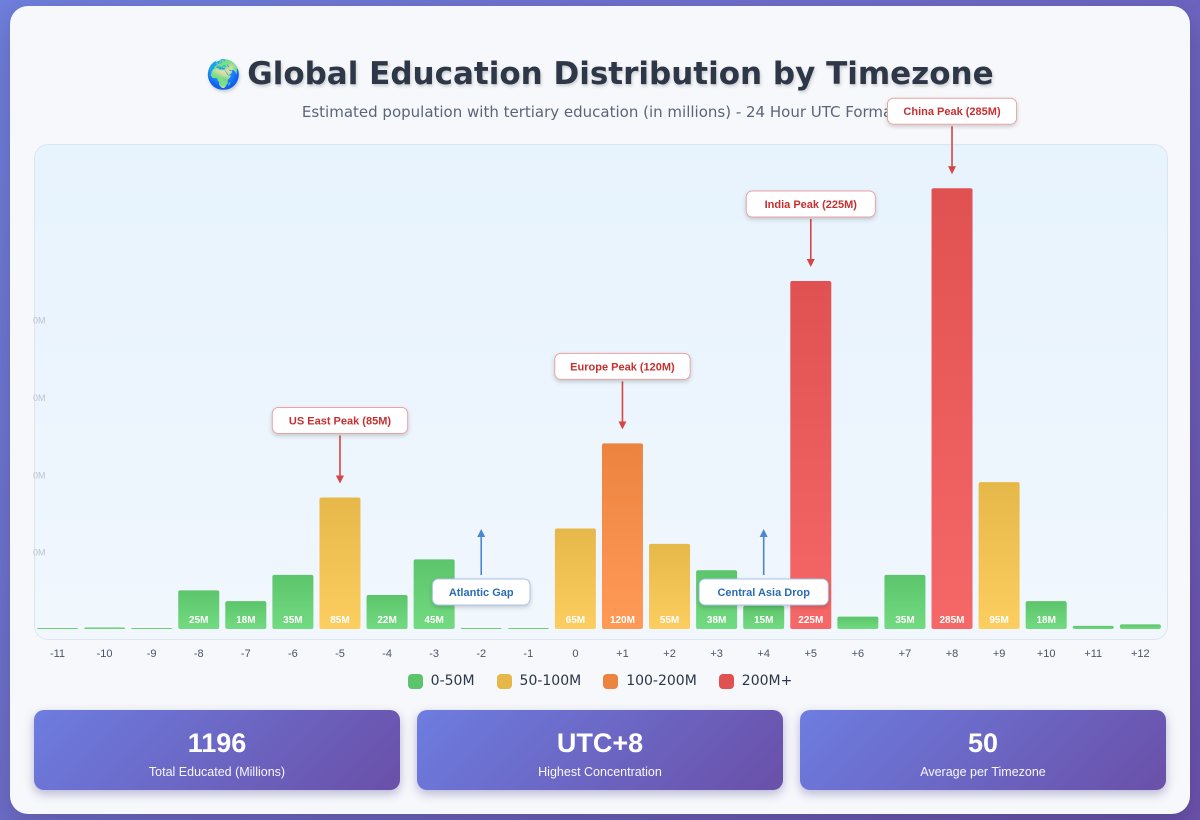 This screenshot has height=820, width=1200. Describe the element at coordinates (763, 620) in the screenshot. I see `bar-value-label: 15M` at that location.